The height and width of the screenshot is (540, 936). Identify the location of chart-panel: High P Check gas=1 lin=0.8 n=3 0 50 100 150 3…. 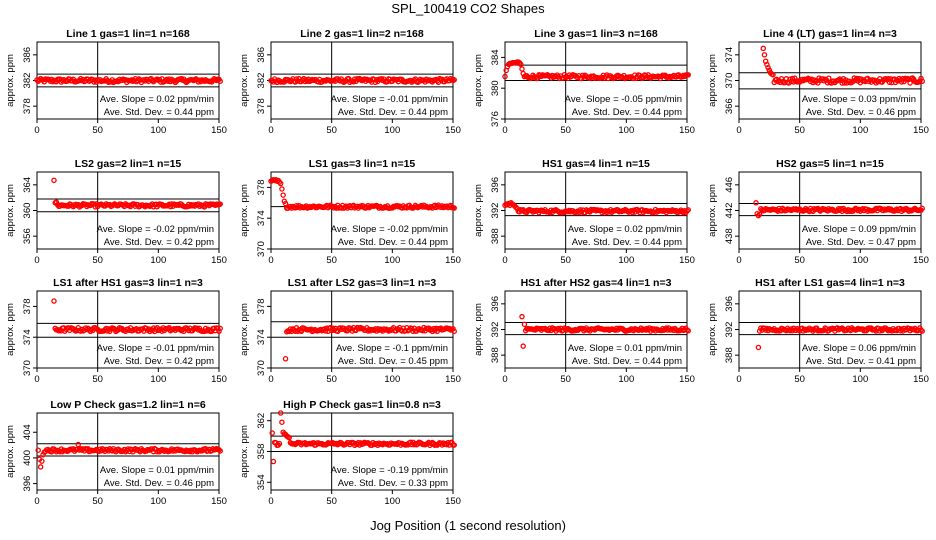
(350, 453).